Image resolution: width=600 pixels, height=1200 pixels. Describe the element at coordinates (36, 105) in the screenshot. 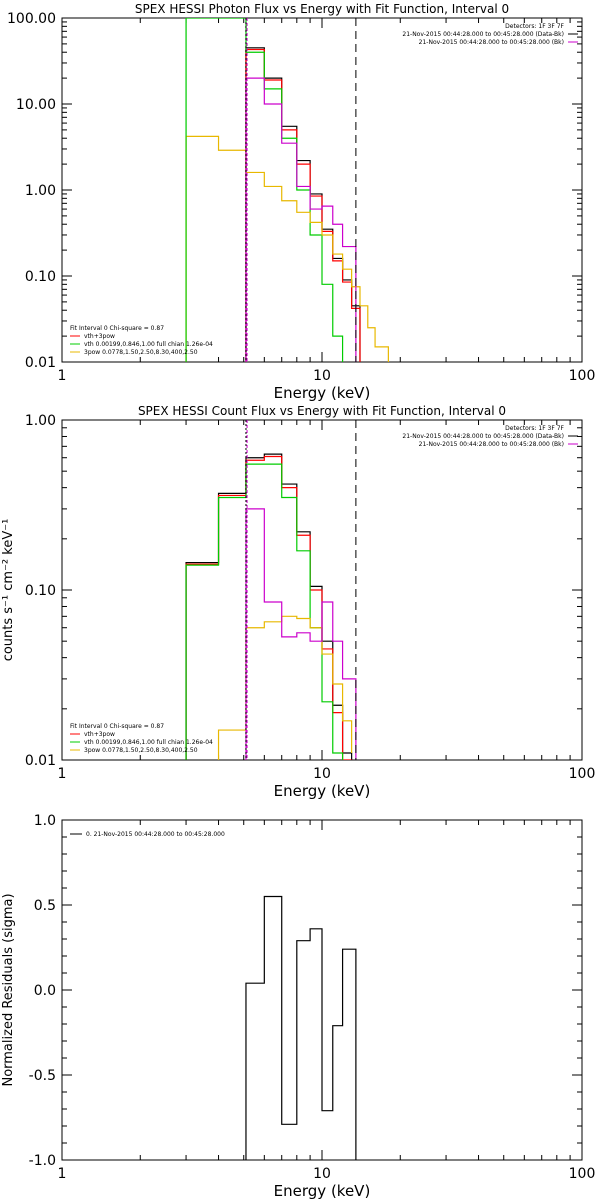

I see `y-tick-label: 10.00` at that location.